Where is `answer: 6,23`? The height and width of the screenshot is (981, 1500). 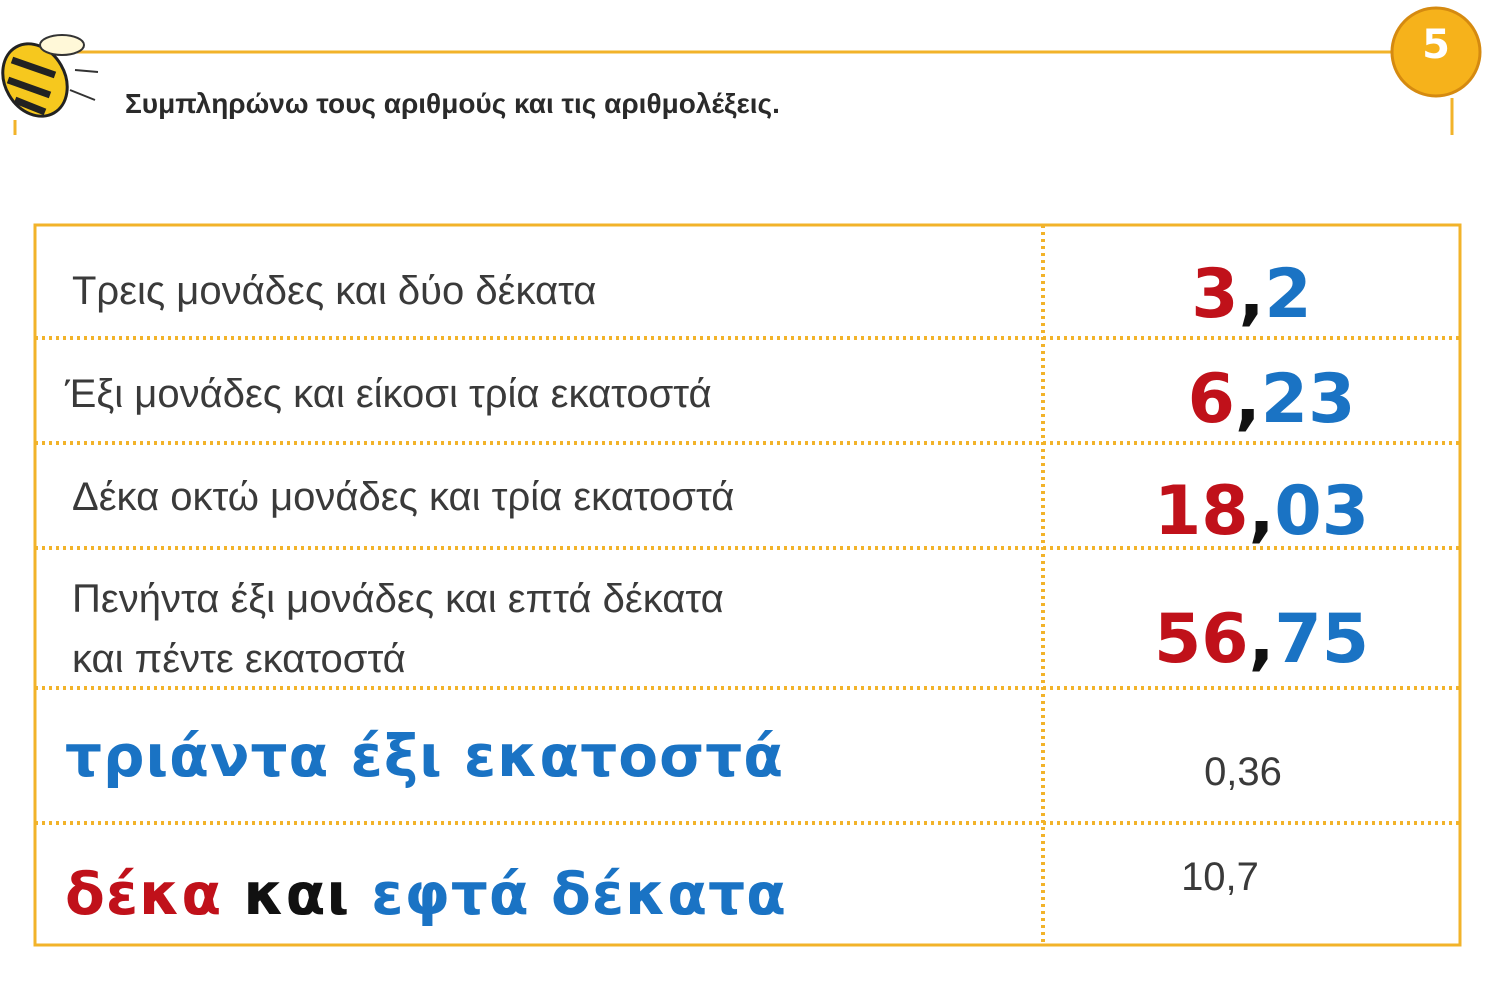 answer: 6,23 is located at coordinates (1271, 399).